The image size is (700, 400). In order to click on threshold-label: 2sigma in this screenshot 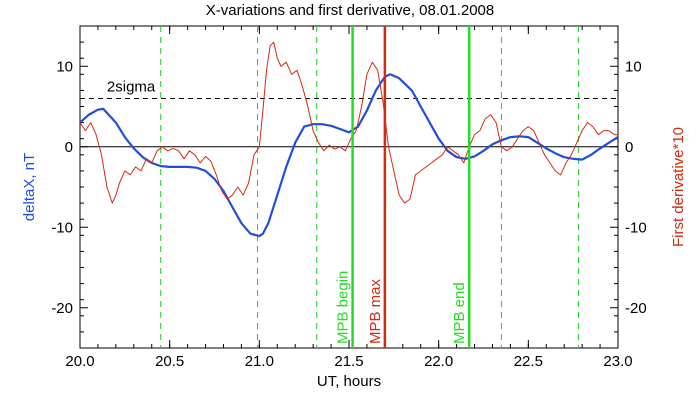, I will do `click(131, 86)`.